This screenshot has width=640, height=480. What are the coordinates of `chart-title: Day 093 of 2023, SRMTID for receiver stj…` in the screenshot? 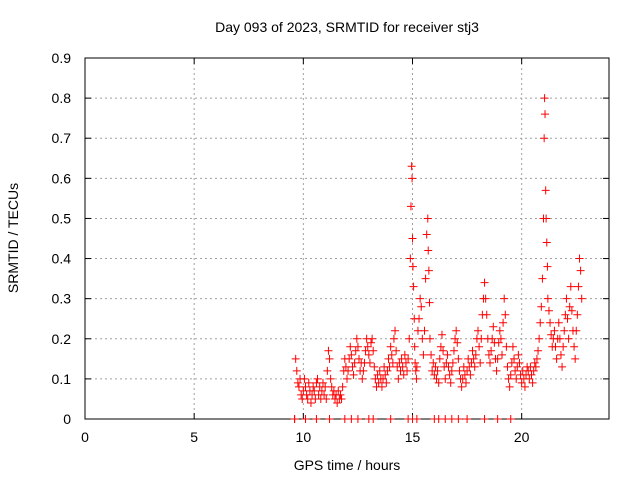 It's located at (347, 27).